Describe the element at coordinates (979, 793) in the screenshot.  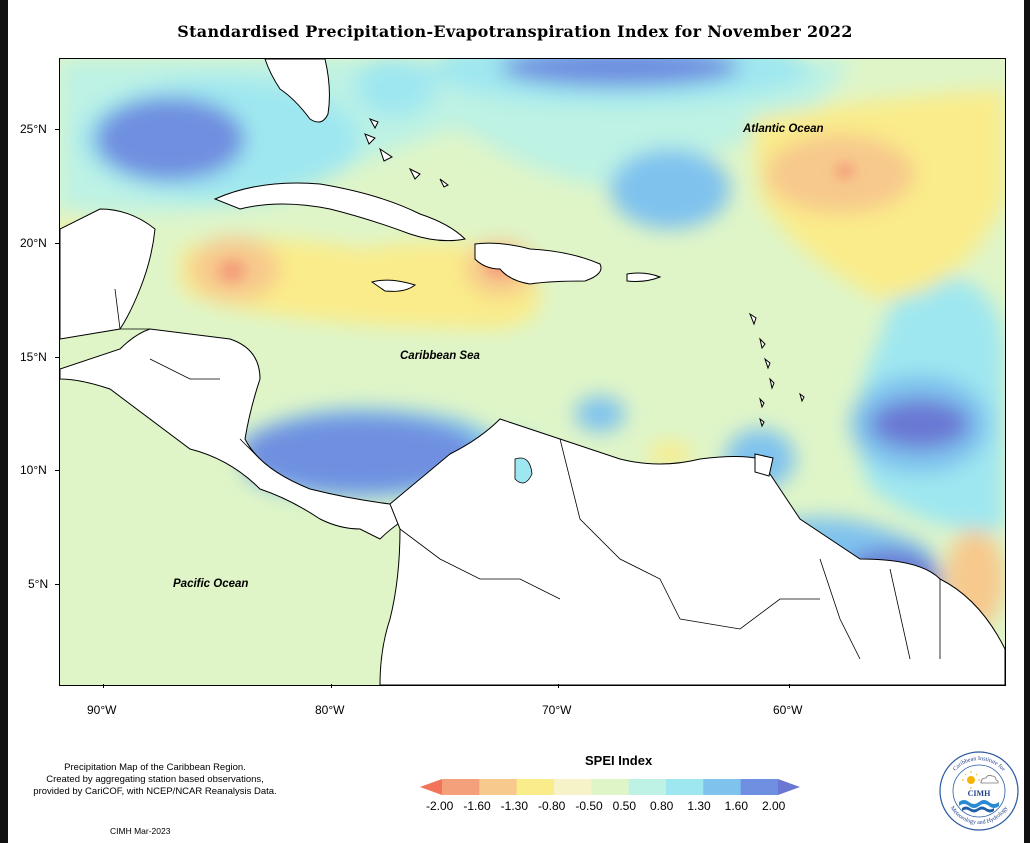
I see `logo-abbrev: CIMH` at that location.